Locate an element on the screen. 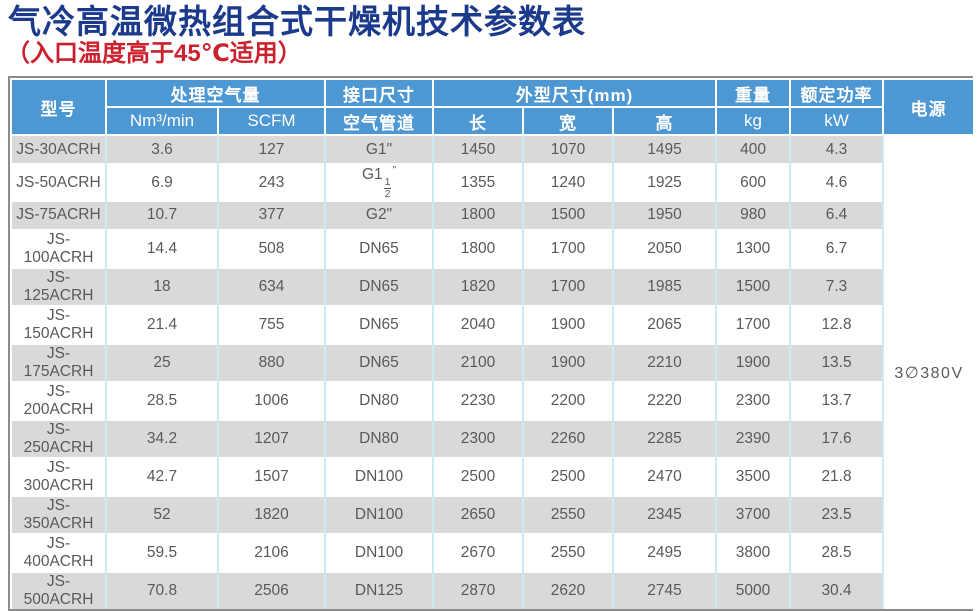  header-unit-scfm: SCFM is located at coordinates (271, 121).